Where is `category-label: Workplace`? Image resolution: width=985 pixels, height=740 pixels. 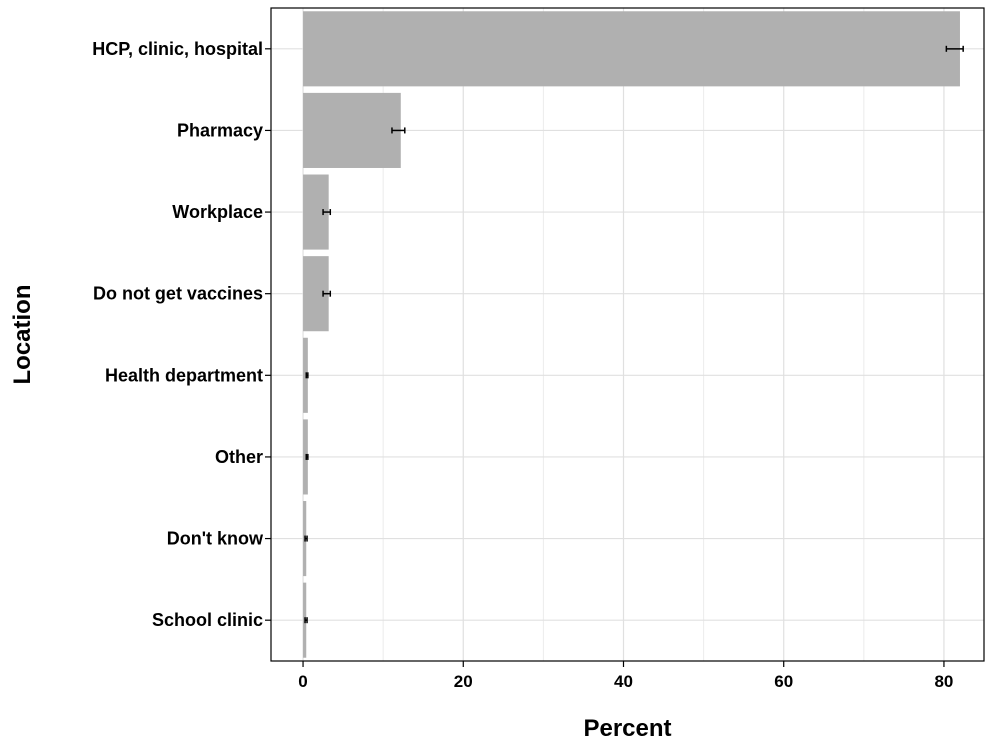 category-label: Workplace is located at coordinates (217, 212).